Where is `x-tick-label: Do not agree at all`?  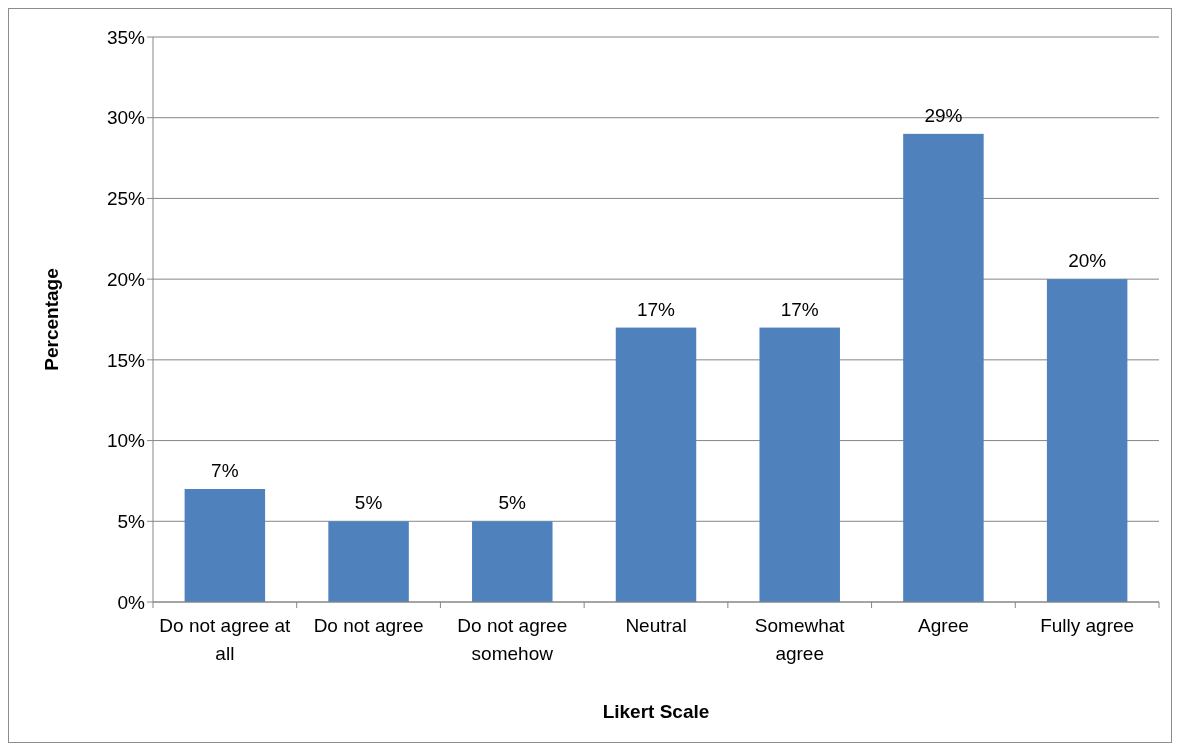 x-tick-label: Do not agree at all is located at coordinates (225, 639).